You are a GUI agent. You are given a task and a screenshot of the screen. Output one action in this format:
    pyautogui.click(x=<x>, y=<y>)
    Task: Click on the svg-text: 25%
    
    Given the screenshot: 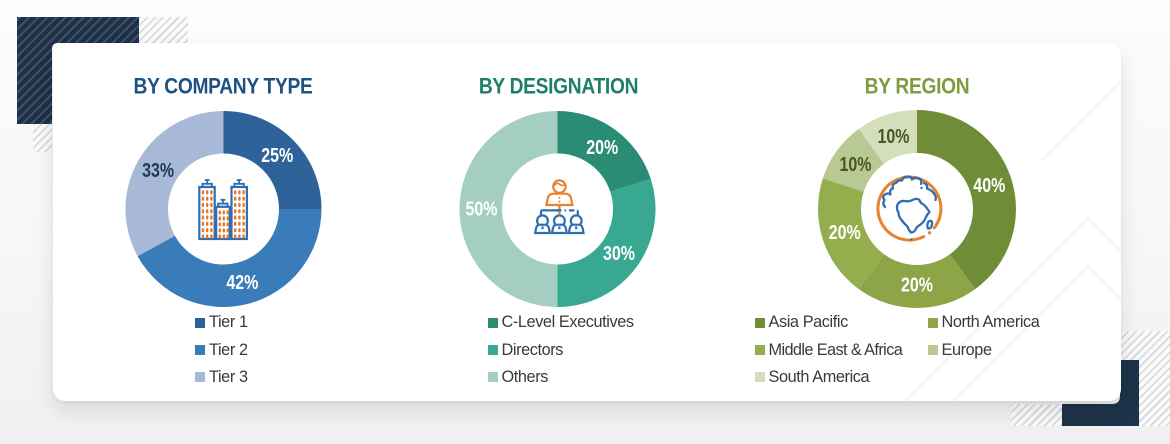 What is the action you would take?
    pyautogui.click(x=277, y=156)
    